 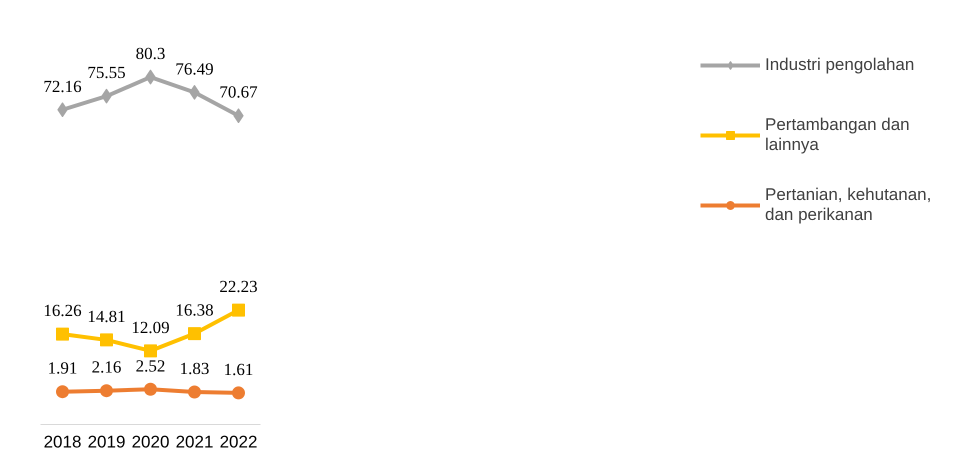 I want to click on data-label: 70.67, so click(x=238, y=92).